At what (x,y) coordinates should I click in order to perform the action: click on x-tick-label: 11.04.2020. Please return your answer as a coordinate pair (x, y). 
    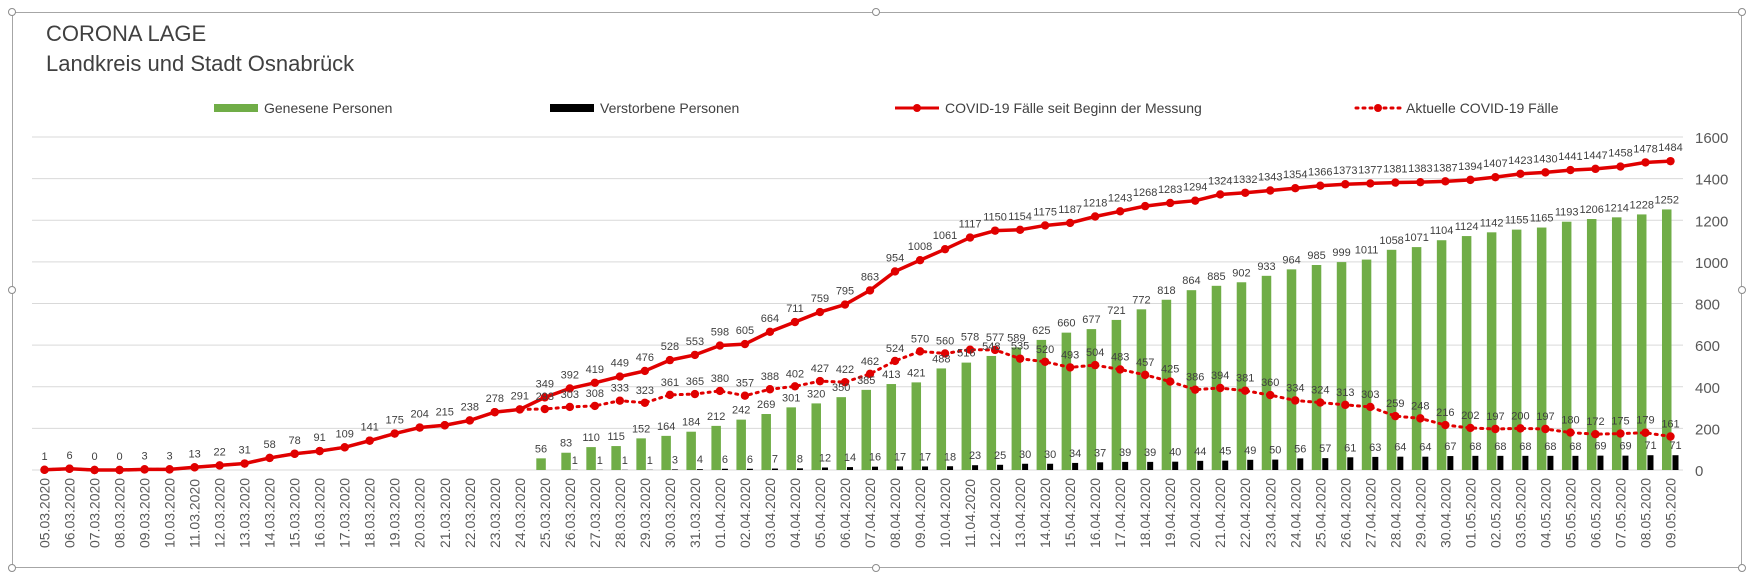
    Looking at the image, I should click on (970, 513).